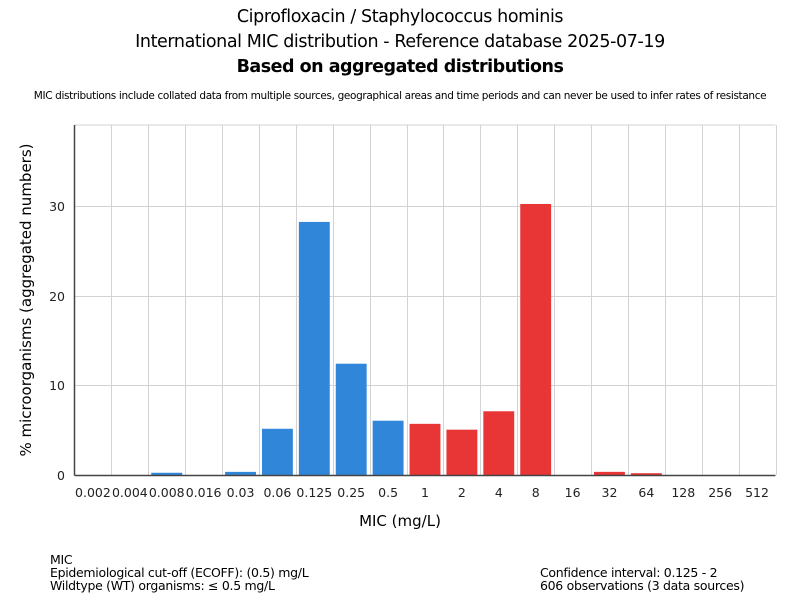  I want to click on x-tick-label: 0.125, so click(314, 492).